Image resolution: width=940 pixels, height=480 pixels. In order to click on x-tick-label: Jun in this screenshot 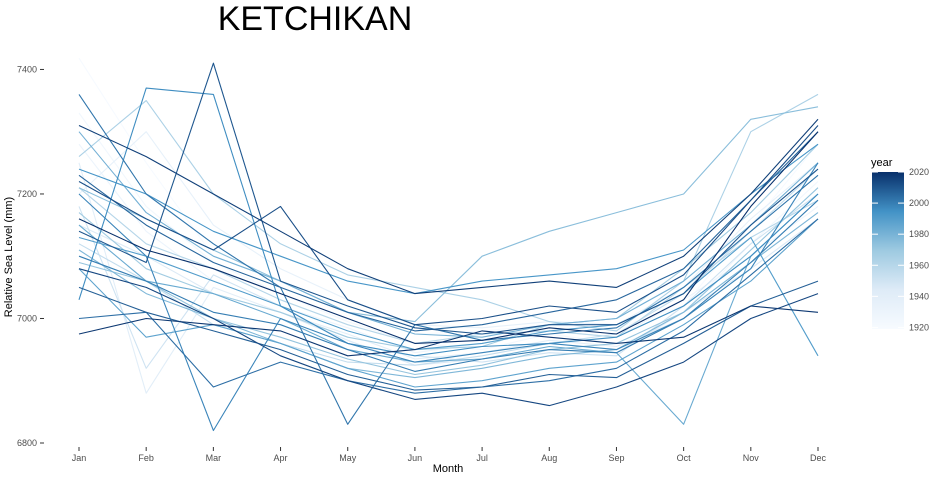, I will do `click(415, 458)`.